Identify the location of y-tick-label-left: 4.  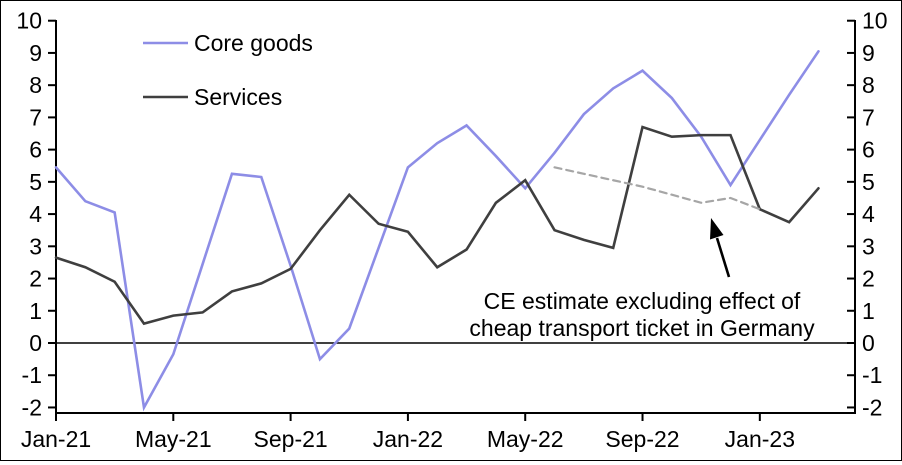
(35, 214).